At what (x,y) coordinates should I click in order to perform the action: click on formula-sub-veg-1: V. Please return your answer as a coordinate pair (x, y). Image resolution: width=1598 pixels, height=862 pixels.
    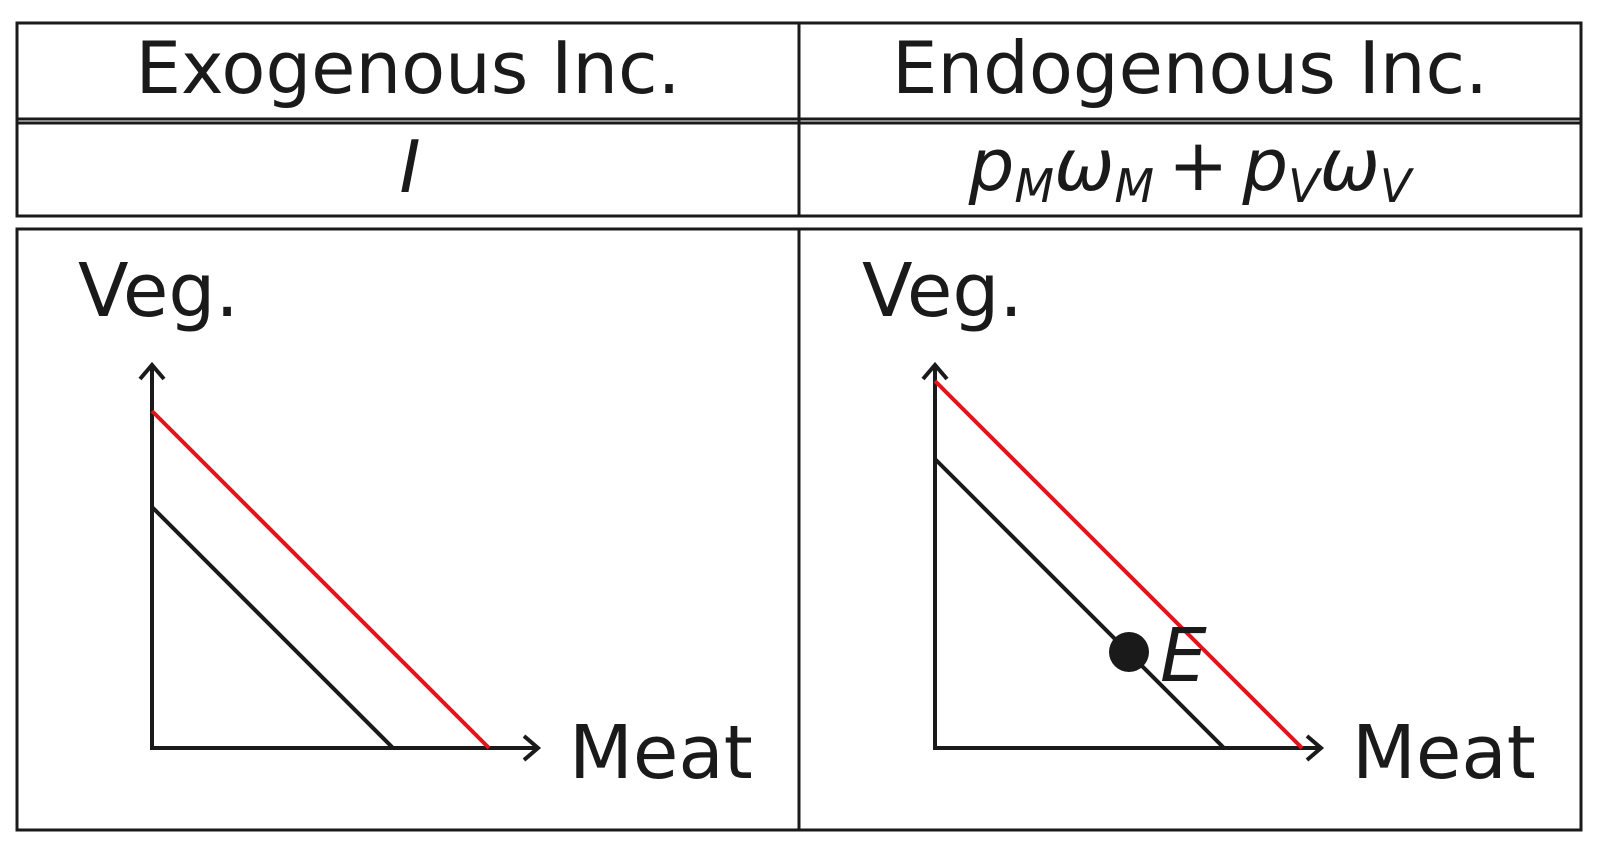
    Looking at the image, I should click on (1305, 186).